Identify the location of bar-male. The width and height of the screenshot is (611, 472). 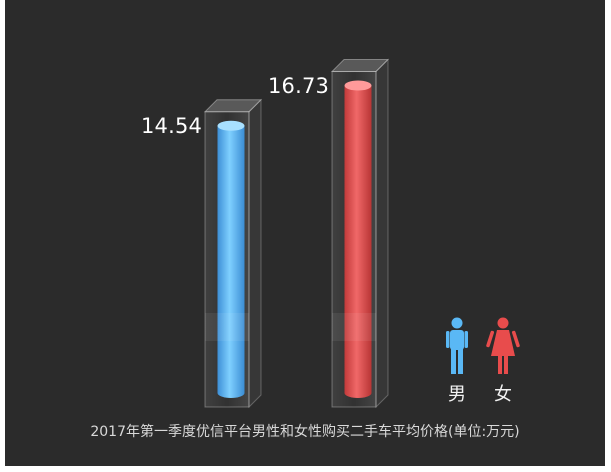
(233, 253).